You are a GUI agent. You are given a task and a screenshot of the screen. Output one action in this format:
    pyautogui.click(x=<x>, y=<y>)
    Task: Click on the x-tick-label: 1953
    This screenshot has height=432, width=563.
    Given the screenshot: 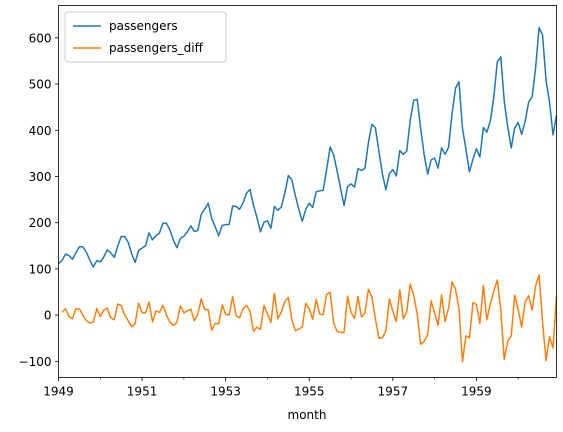 What is the action you would take?
    pyautogui.click(x=225, y=392)
    